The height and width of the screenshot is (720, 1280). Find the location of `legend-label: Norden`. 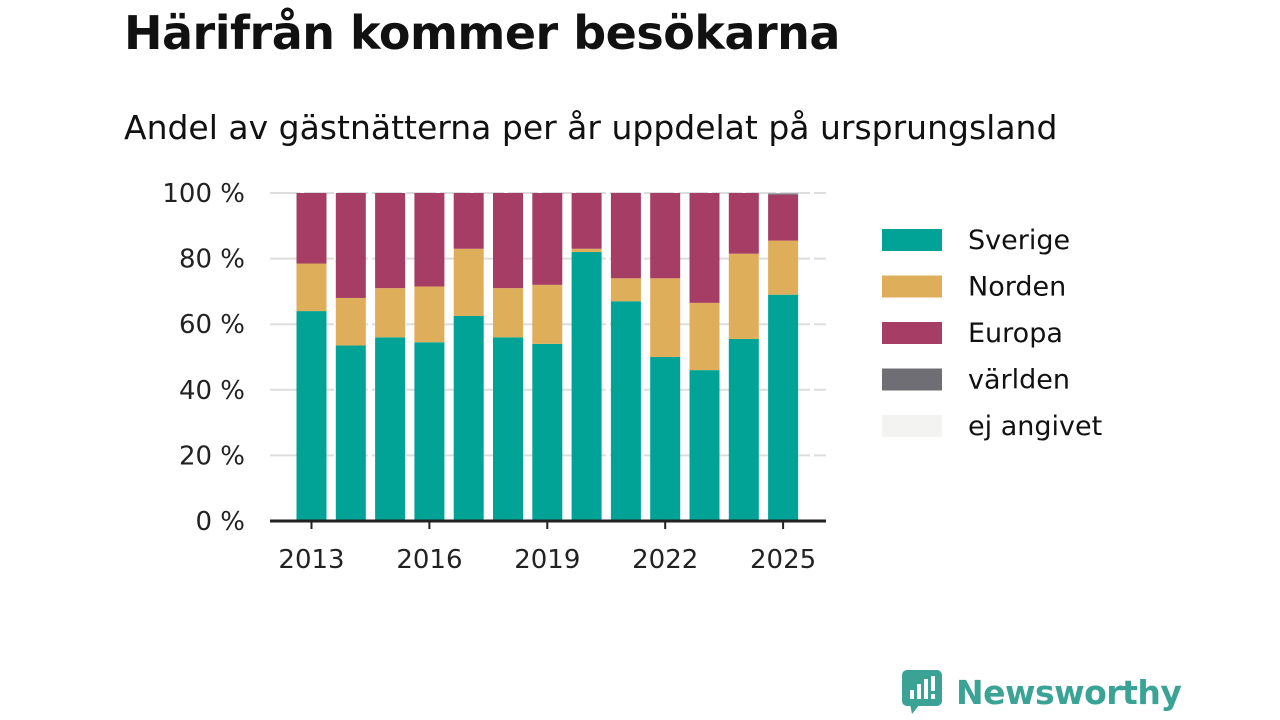

legend-label: Norden is located at coordinates (1017, 287).